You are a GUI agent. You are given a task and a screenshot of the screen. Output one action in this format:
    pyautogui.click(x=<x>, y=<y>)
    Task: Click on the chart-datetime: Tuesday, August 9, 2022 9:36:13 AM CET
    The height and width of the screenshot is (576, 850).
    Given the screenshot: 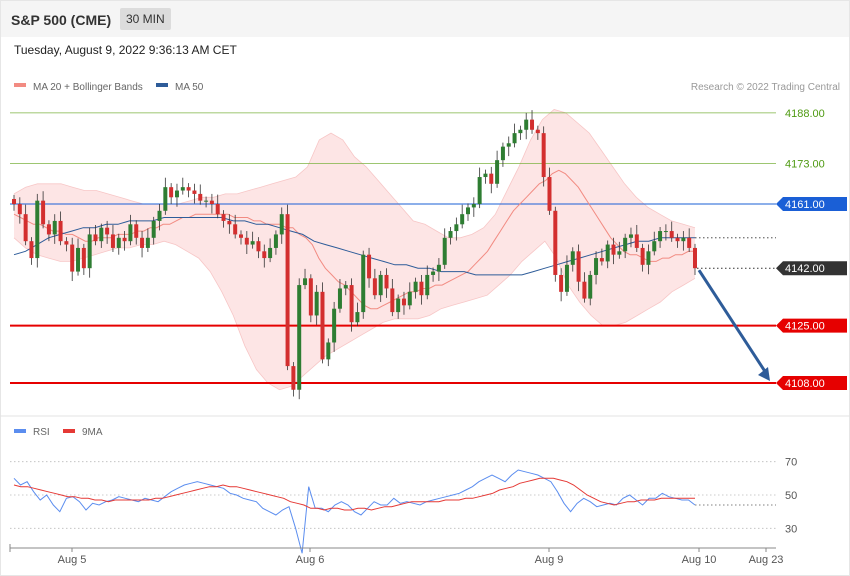 What is the action you would take?
    pyautogui.click(x=125, y=50)
    